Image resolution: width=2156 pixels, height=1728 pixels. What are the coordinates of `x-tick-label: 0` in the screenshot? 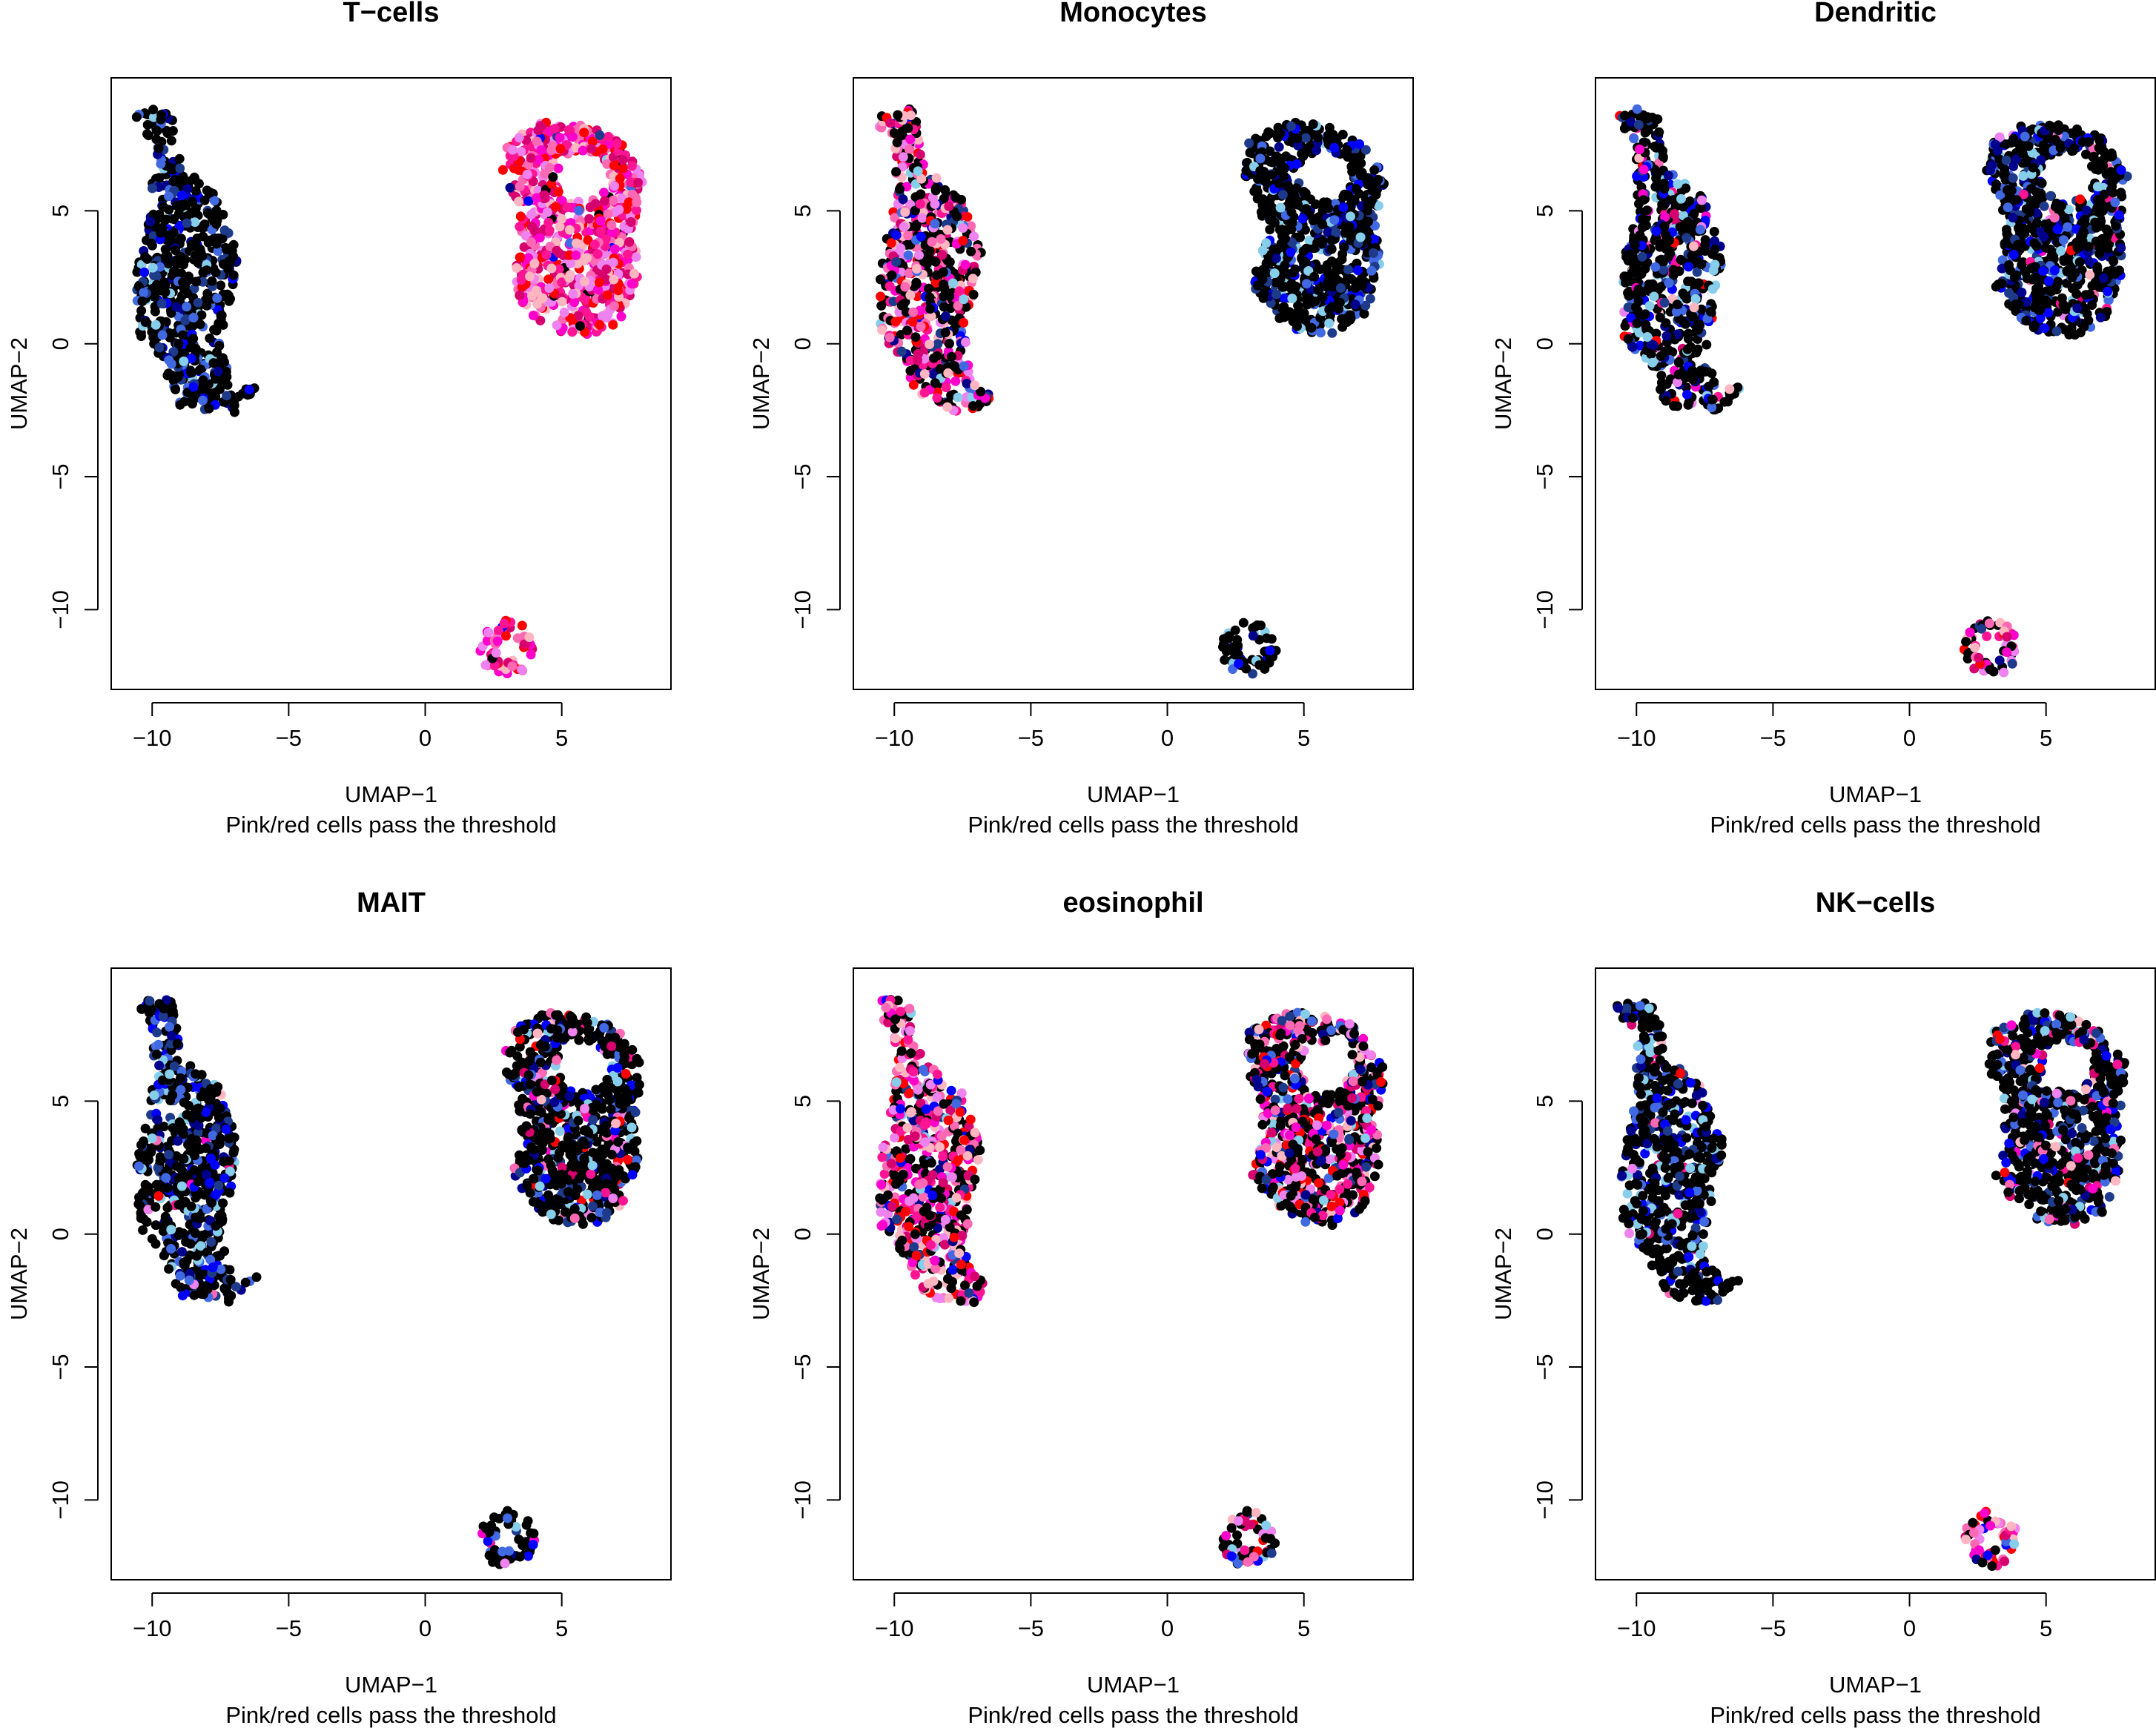 It's located at (1168, 738).